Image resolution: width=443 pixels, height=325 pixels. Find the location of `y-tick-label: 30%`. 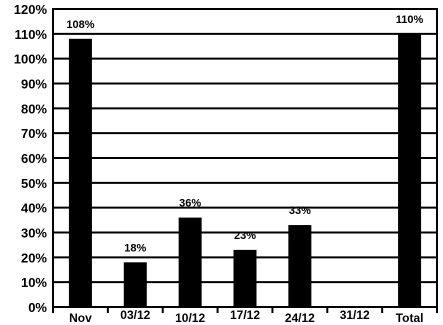

y-tick-label: 30% is located at coordinates (34, 233).